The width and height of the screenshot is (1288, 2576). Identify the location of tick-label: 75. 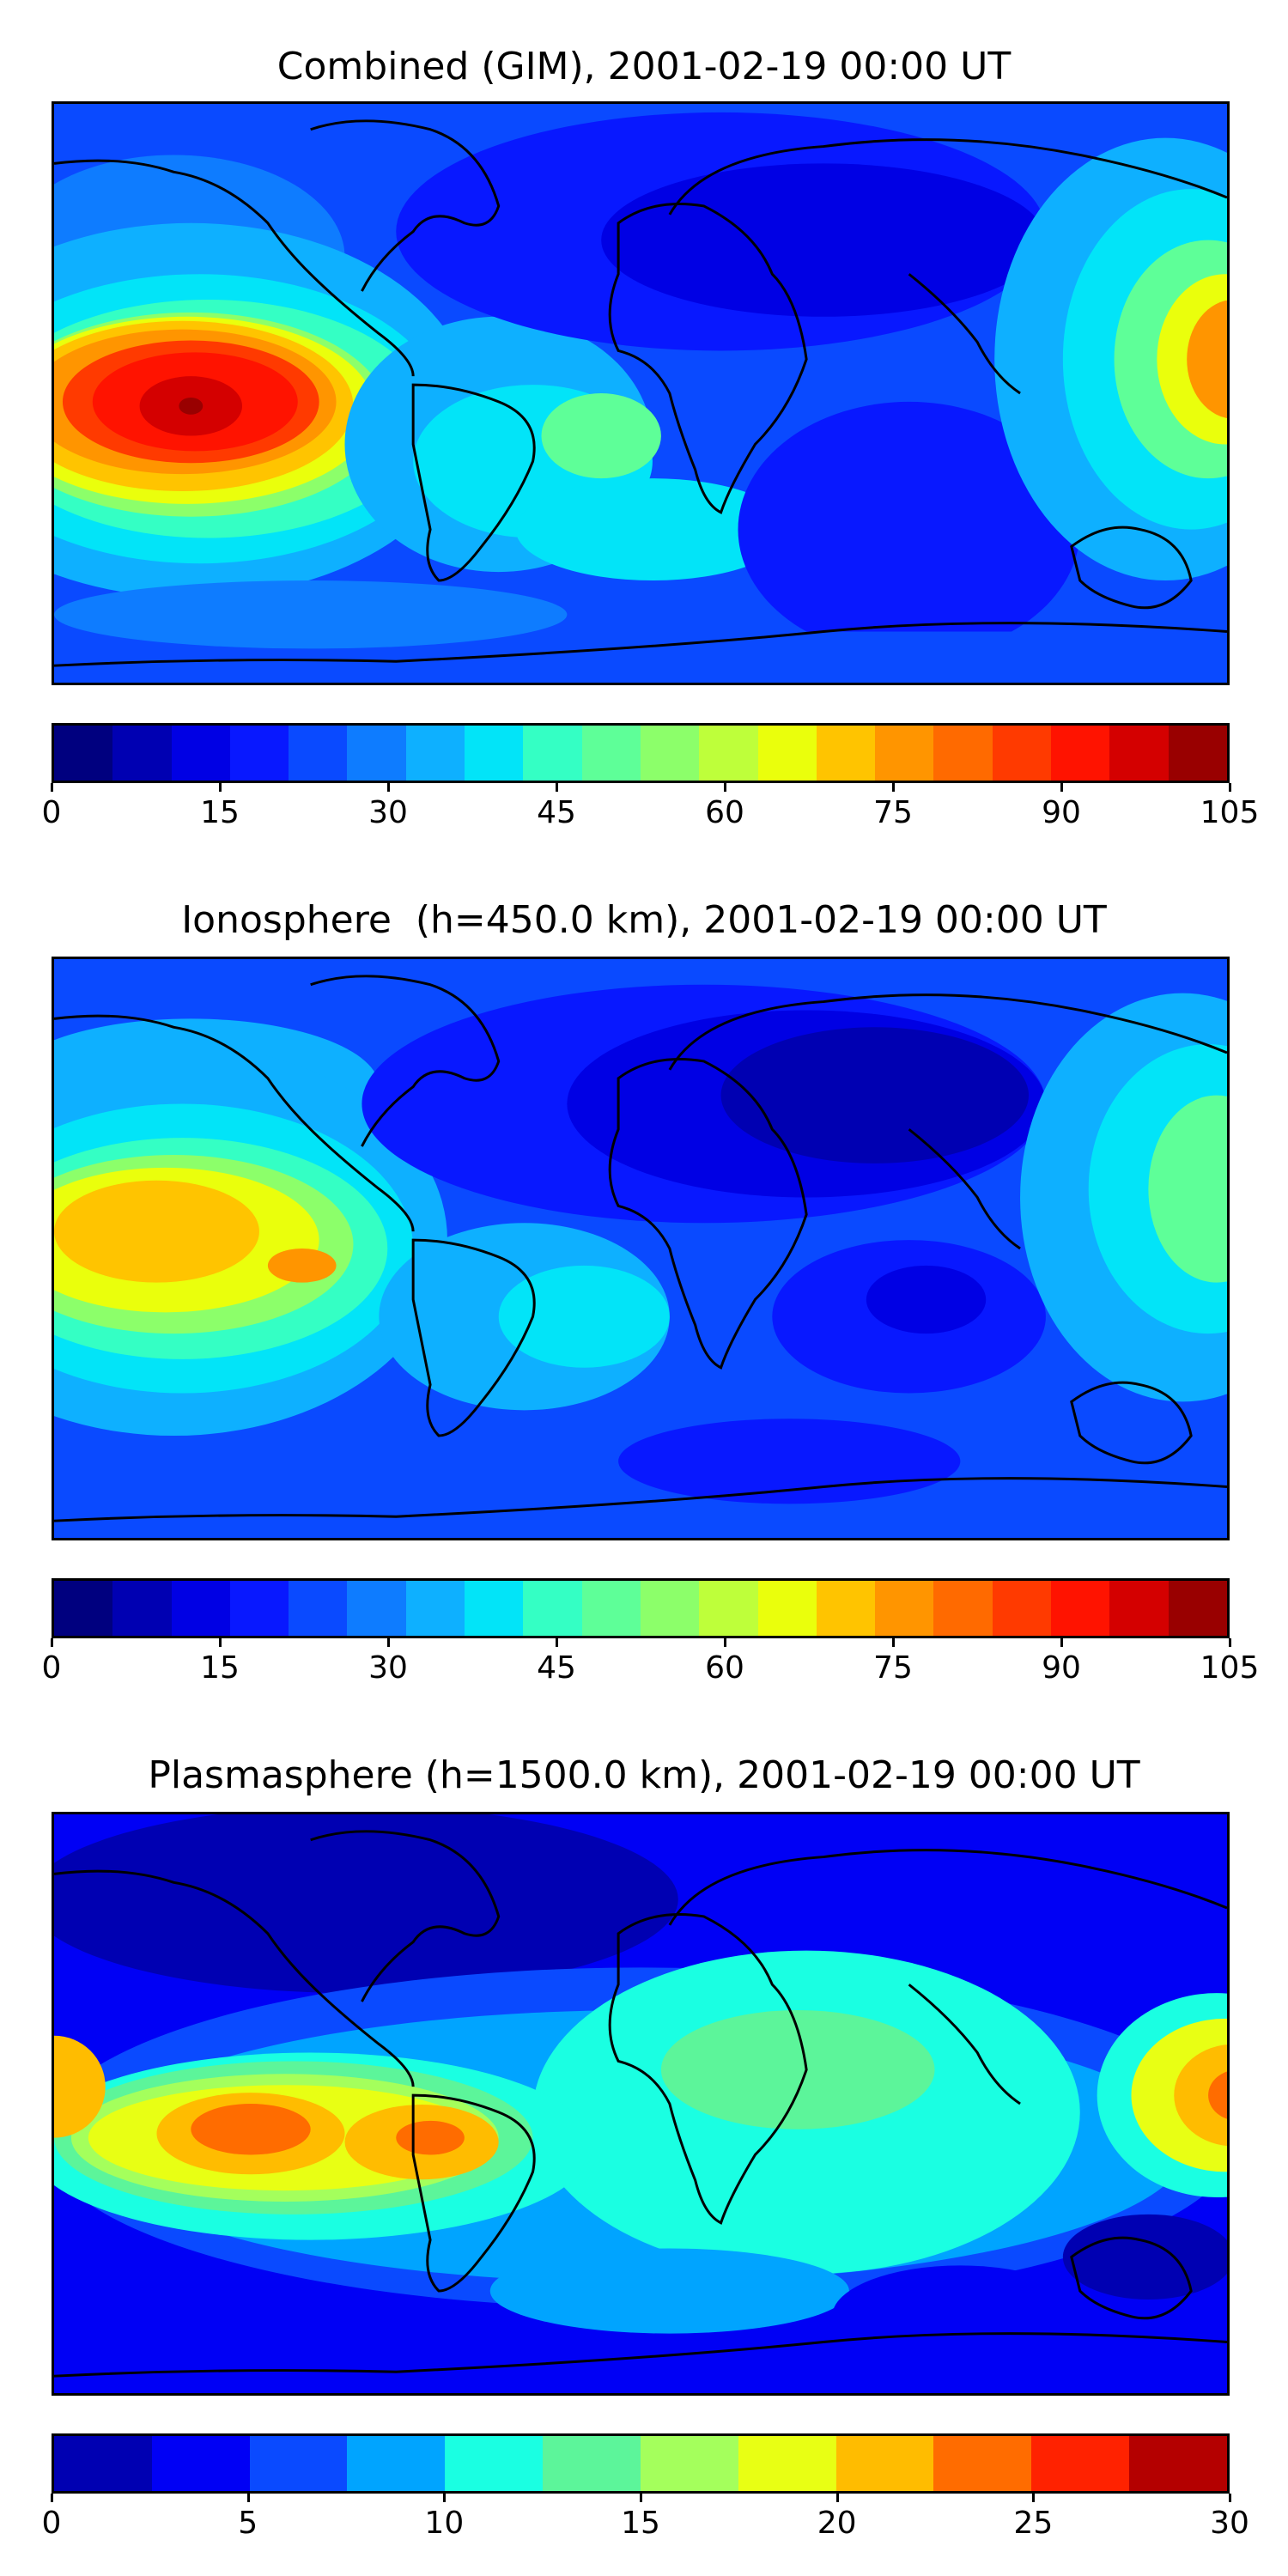
(893, 1668).